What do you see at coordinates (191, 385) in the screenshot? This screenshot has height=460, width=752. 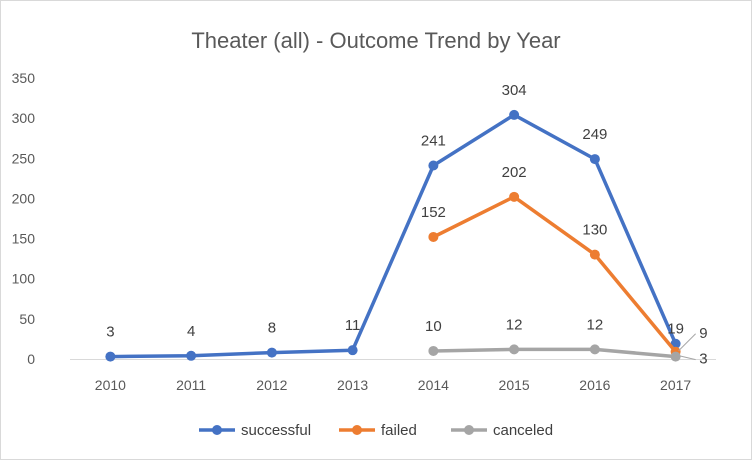 I see `x-tick-label: 2011` at bounding box center [191, 385].